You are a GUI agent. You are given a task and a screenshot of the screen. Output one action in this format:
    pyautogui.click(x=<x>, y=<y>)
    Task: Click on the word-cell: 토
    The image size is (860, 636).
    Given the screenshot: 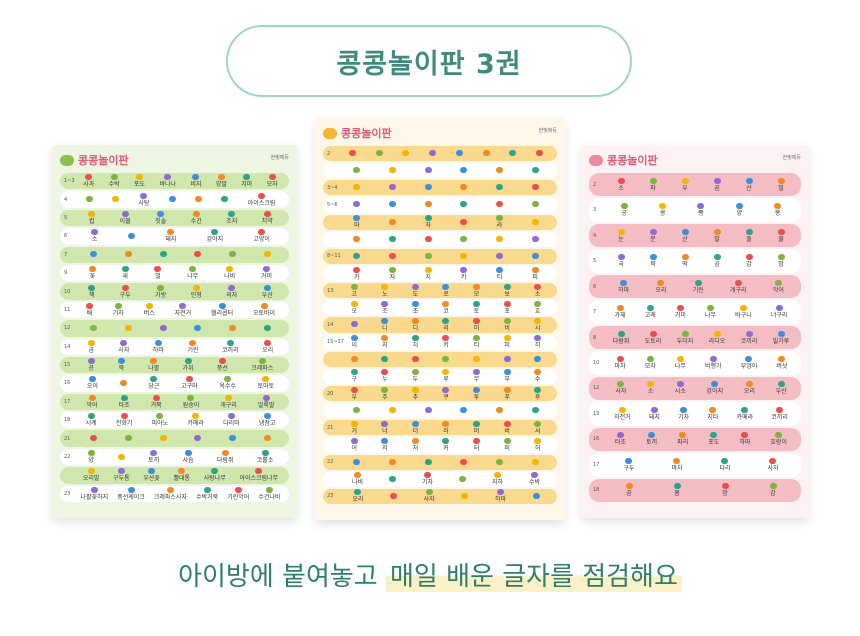 What is the action you would take?
    pyautogui.click(x=477, y=307)
    